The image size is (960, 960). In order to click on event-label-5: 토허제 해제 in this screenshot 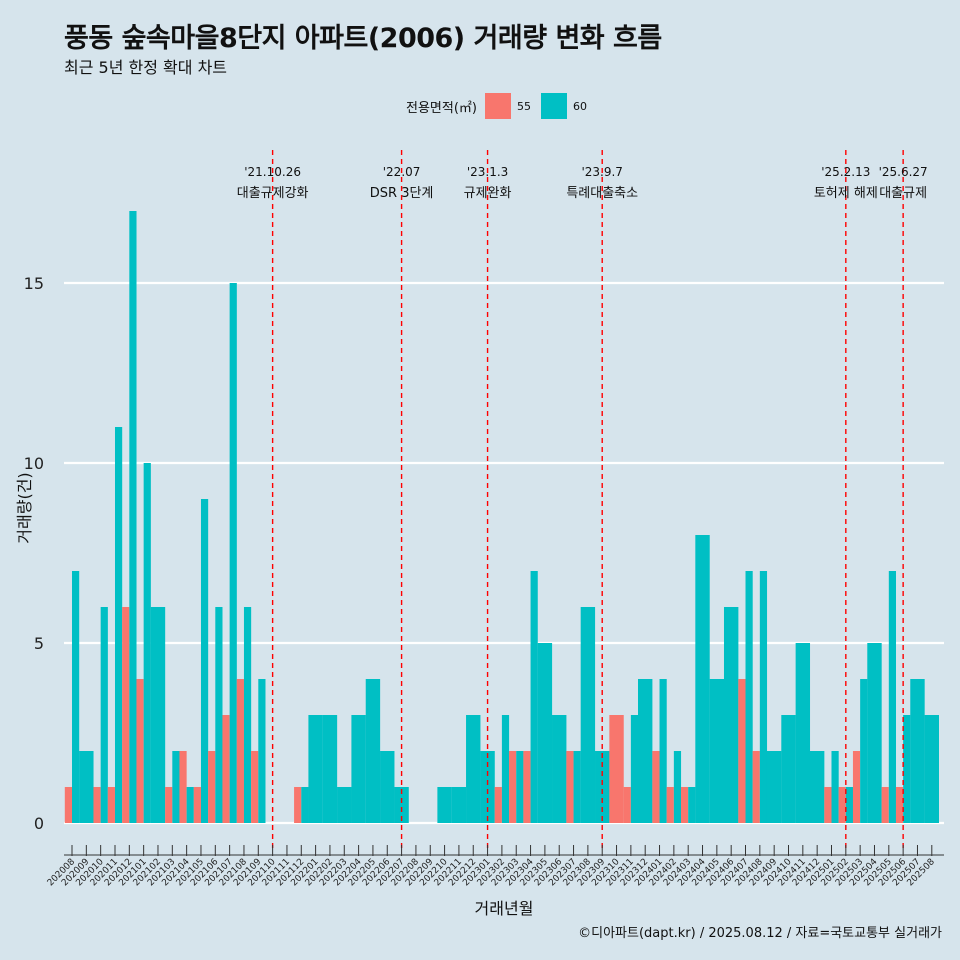, I will do `click(846, 193)`.